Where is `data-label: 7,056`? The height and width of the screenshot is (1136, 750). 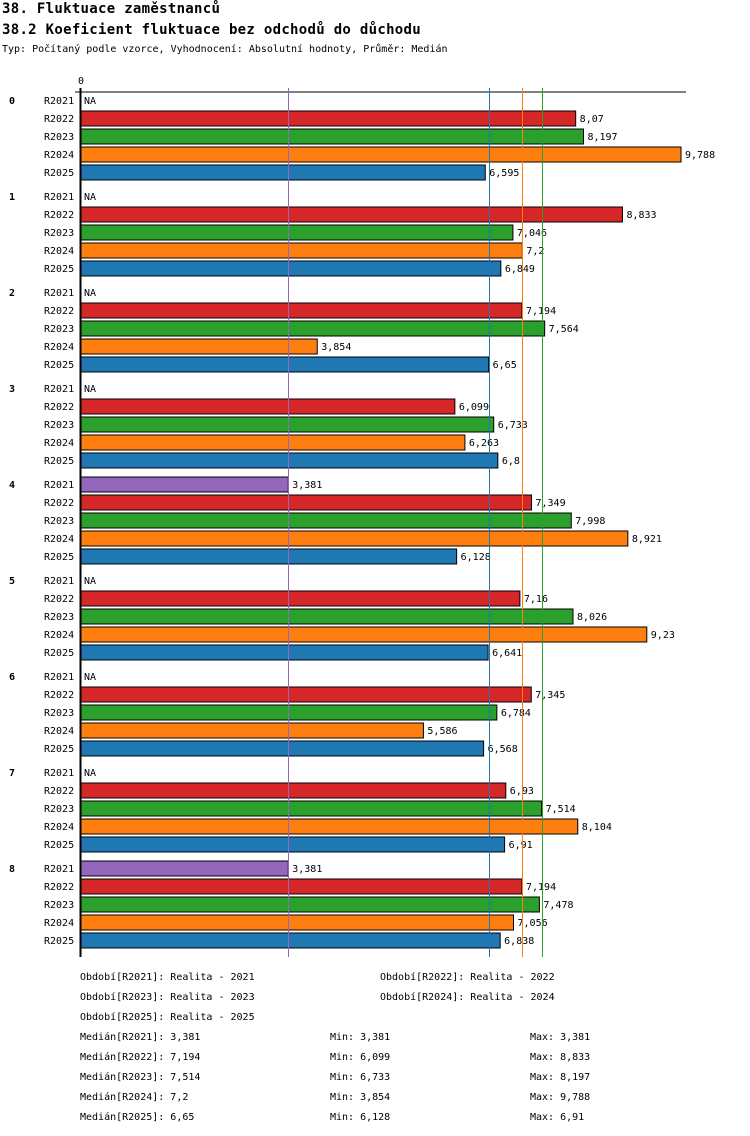
data-label: 7,056 is located at coordinates (533, 923).